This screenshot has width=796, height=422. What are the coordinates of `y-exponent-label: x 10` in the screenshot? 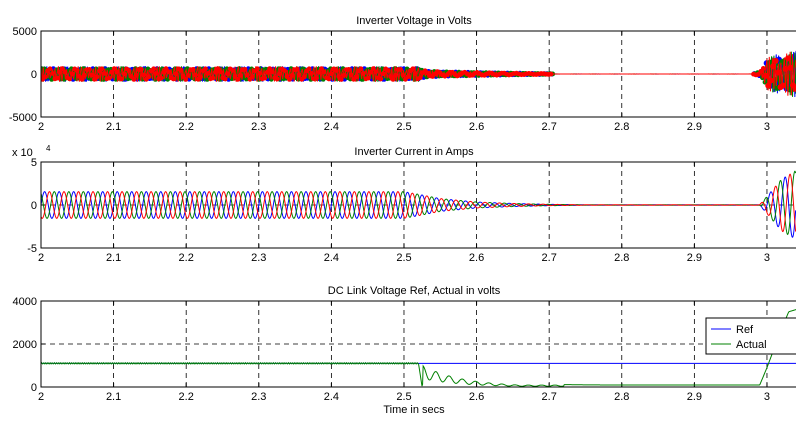 It's located at (22, 153).